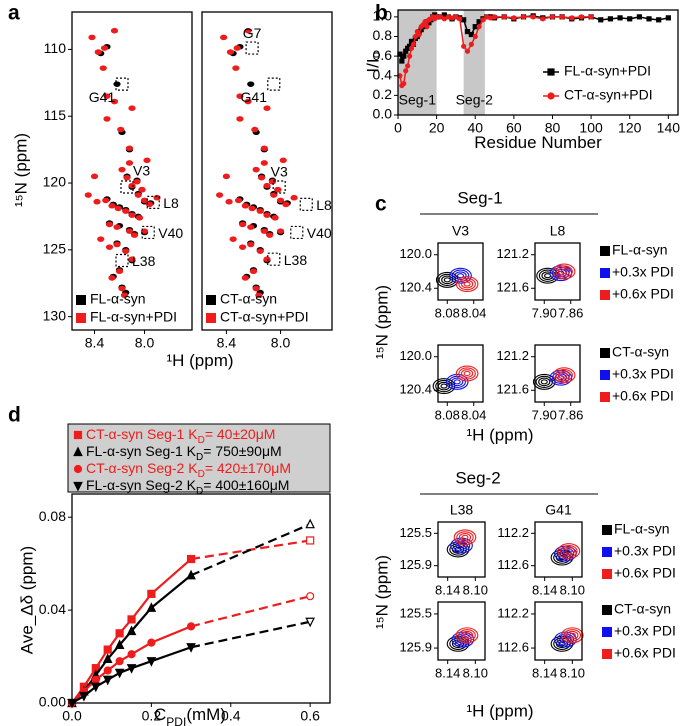  What do you see at coordinates (473, 312) in the screenshot?
I see `x-tick-label: 8.04` at bounding box center [473, 312].